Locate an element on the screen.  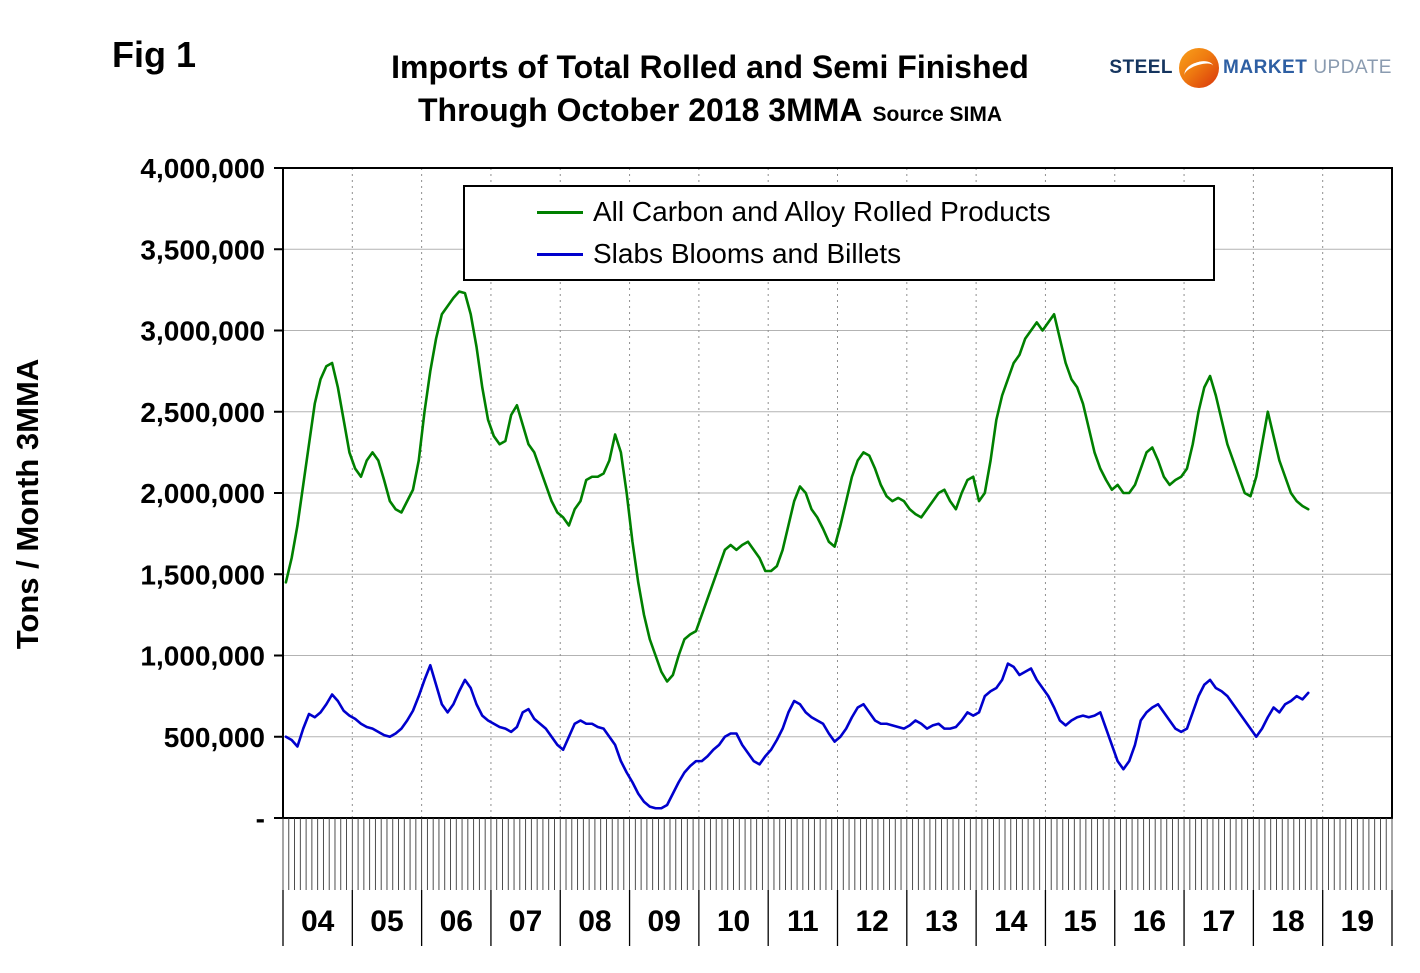
year-label: 06 is located at coordinates (456, 921).